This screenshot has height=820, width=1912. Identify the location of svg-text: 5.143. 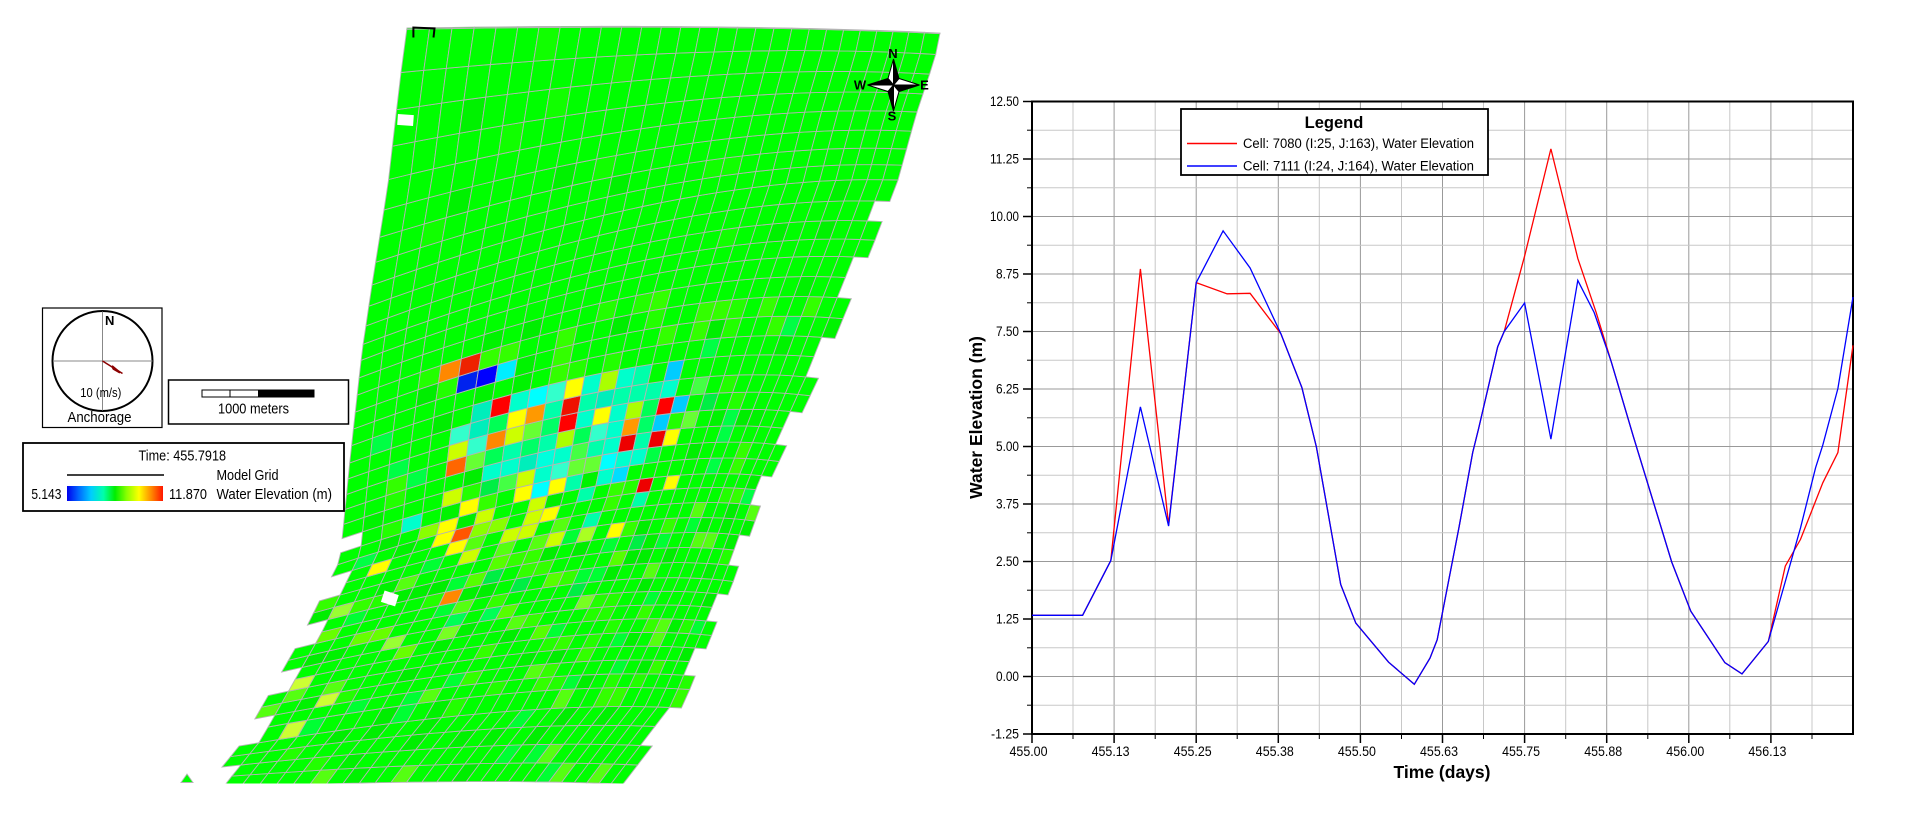
(46, 494).